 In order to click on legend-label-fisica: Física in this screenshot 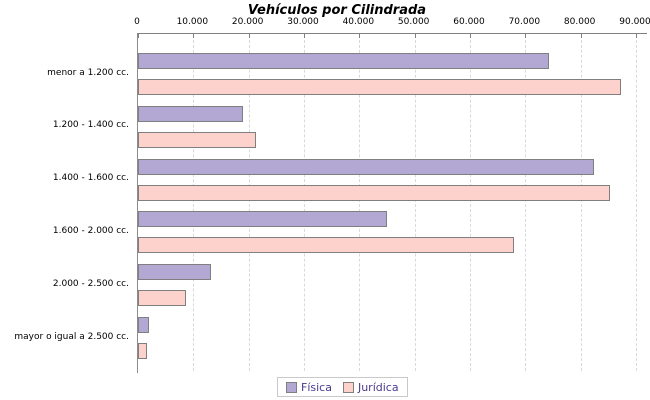, I will do `click(316, 387)`.